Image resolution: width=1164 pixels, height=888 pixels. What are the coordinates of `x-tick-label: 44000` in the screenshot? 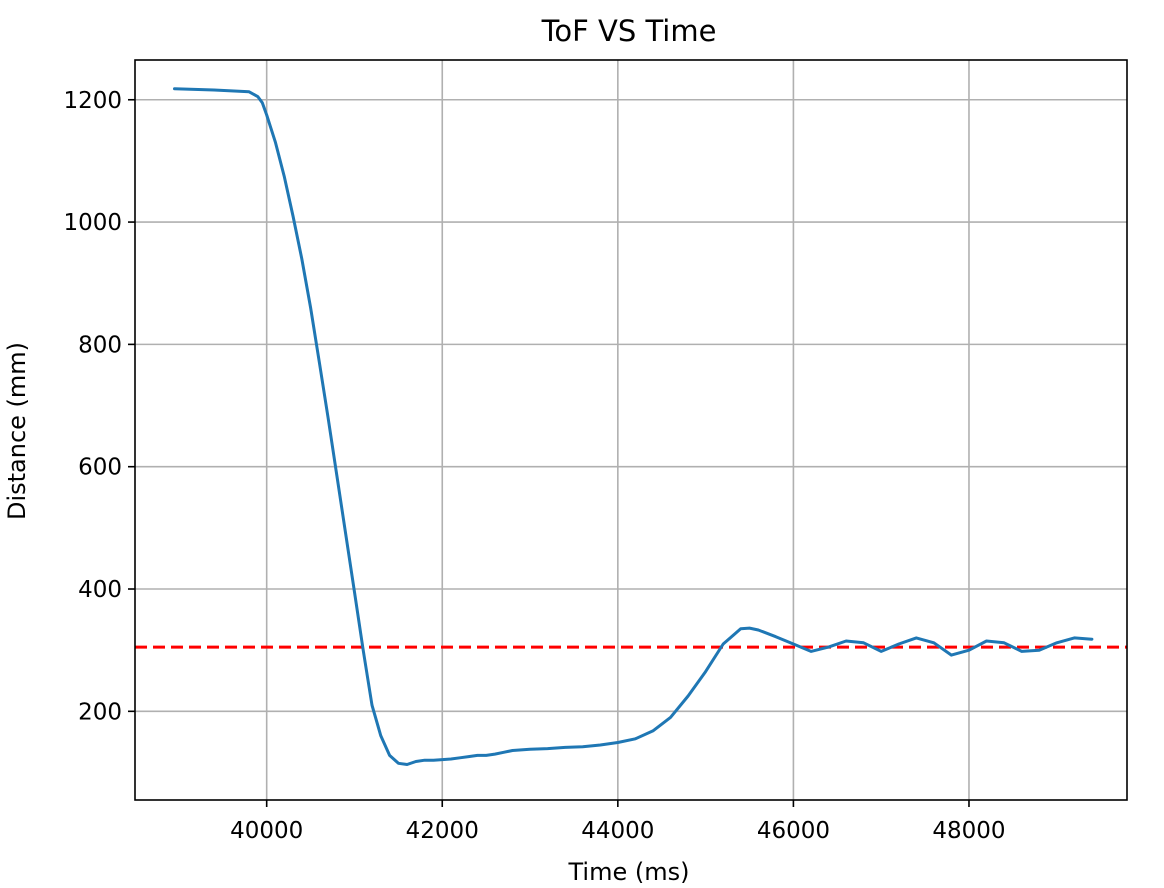 It's located at (617, 831).